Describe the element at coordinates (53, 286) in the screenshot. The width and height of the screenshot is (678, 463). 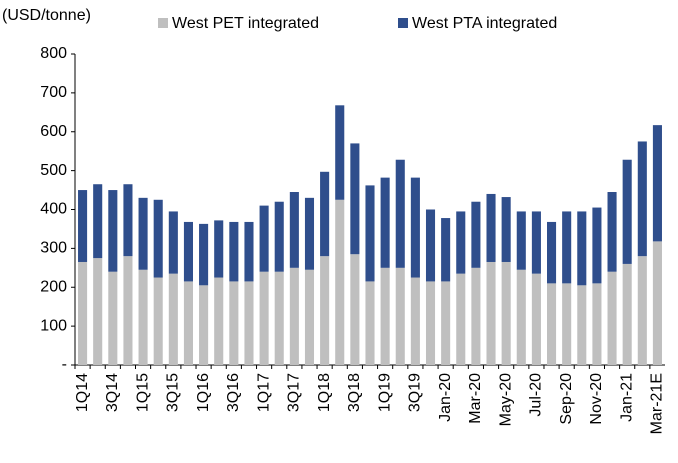
I see `y-tick-label: 200` at that location.